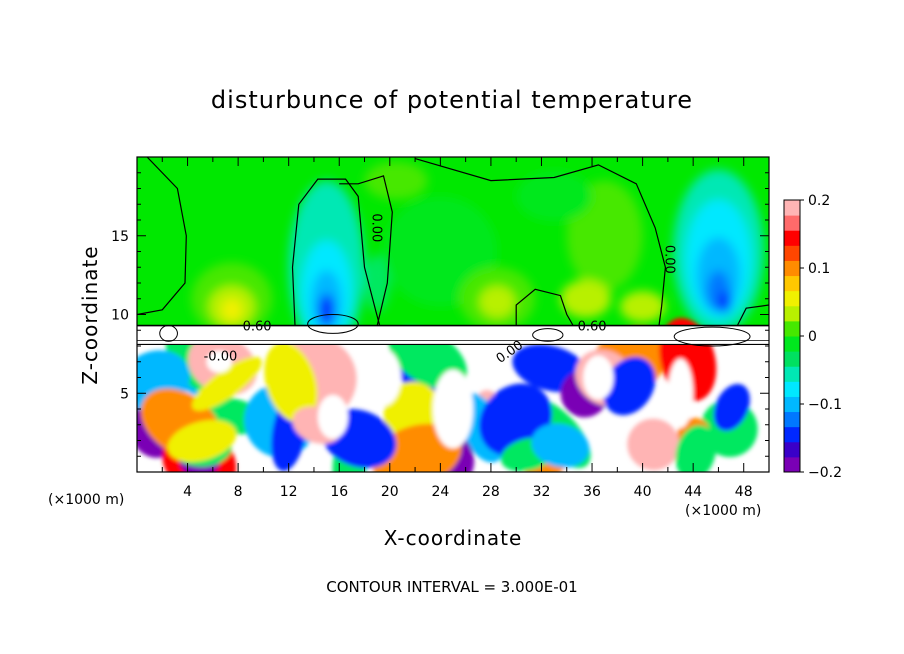 The height and width of the screenshot is (654, 904). I want to click on x-tick-label: 12, so click(289, 492).